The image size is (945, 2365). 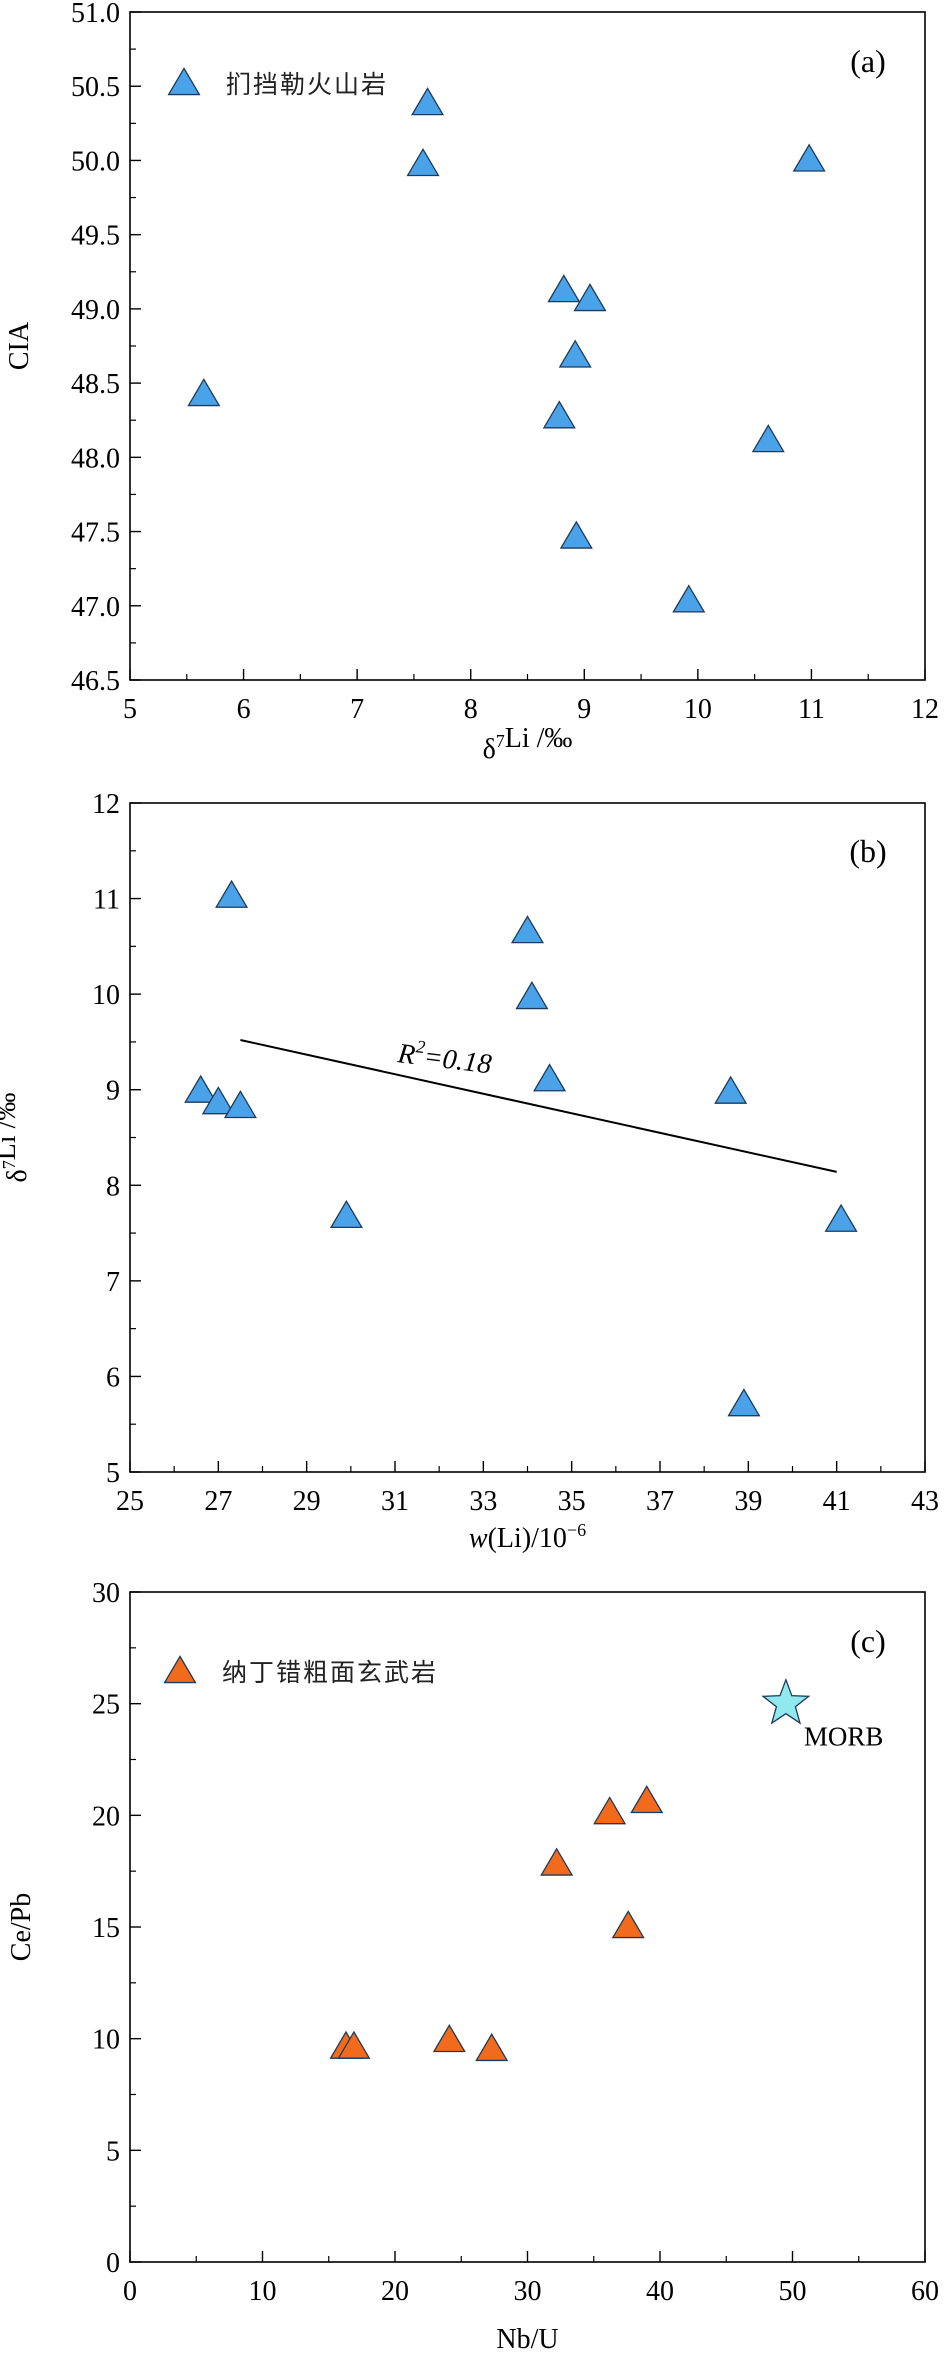 I want to click on y-axis-title: δ7Li /‰, so click(x=16, y=1138).